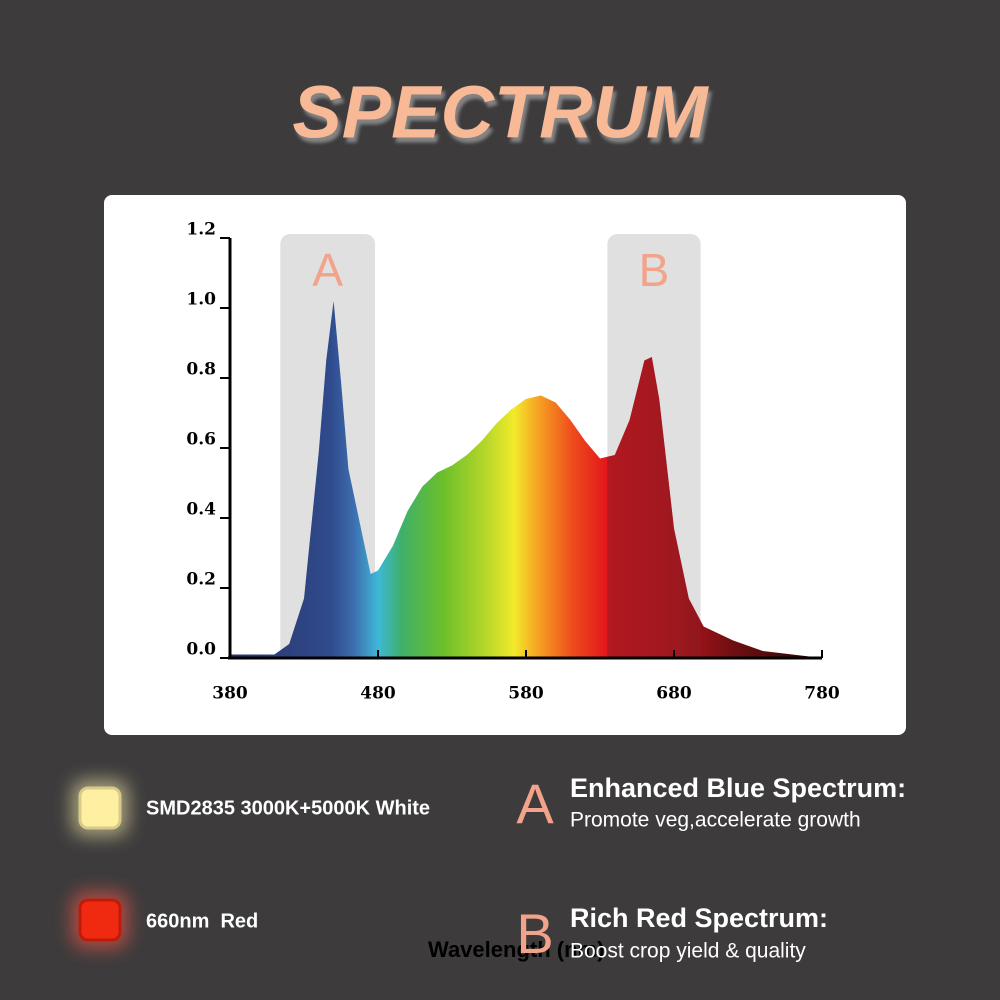  Describe the element at coordinates (654, 507) in the screenshot. I see `band-tint` at that location.